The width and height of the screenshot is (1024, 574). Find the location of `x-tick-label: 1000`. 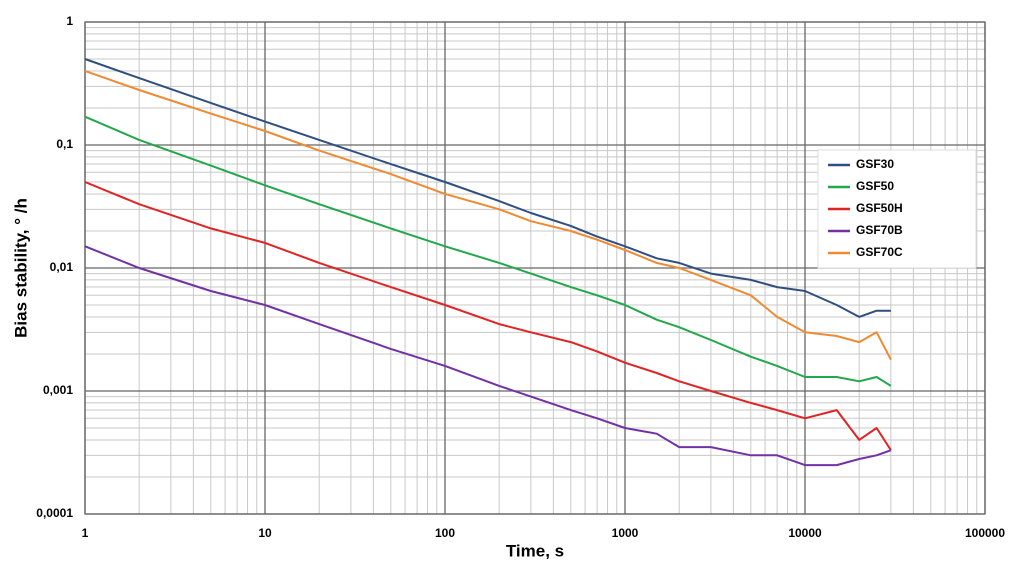

x-tick-label: 1000 is located at coordinates (625, 533).